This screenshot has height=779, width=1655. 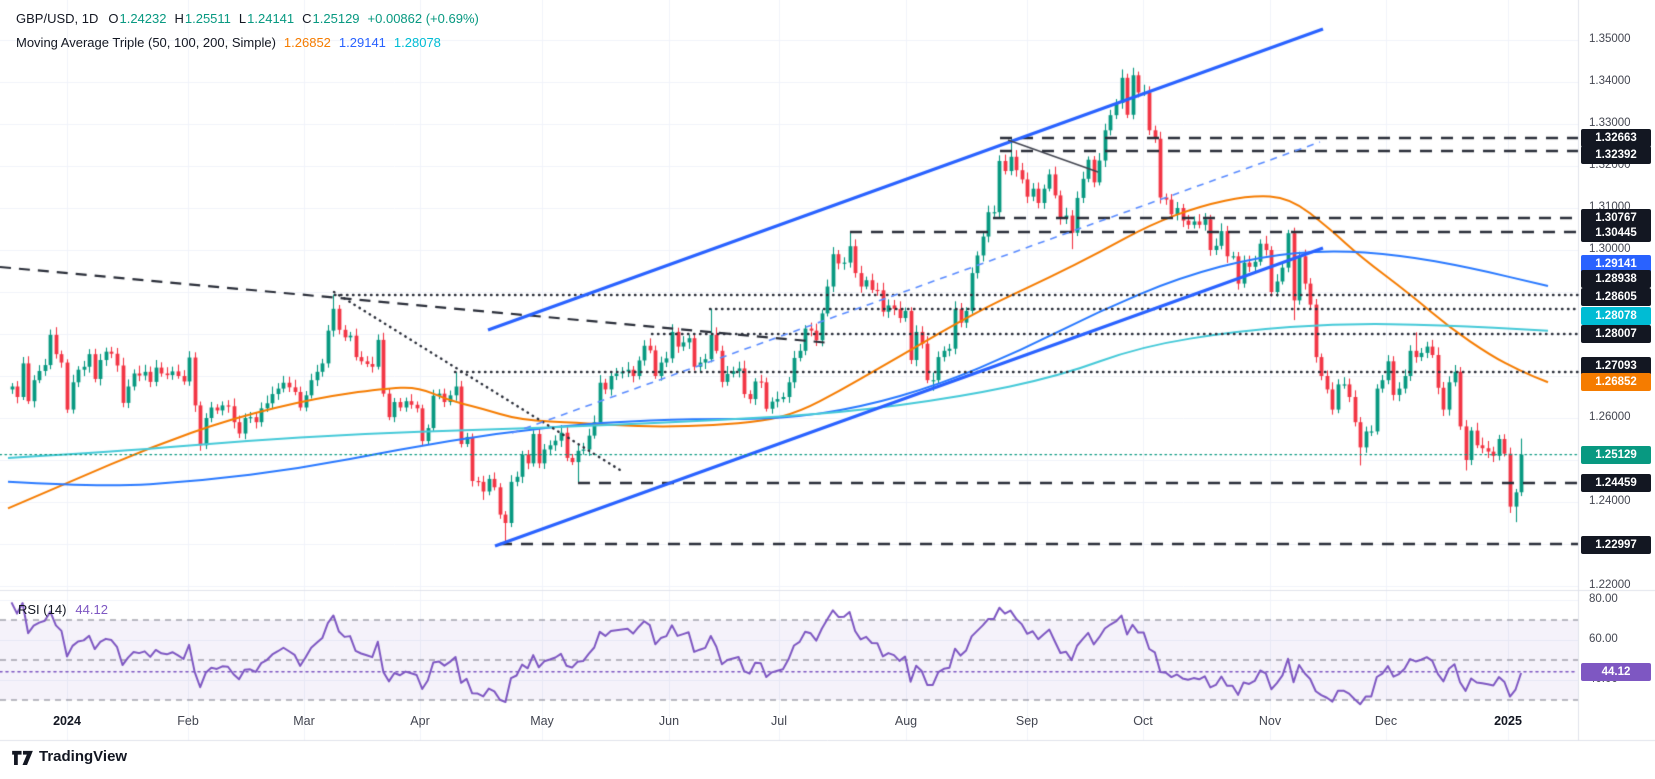 What do you see at coordinates (1616, 297) in the screenshot?
I see `price-badge-1.28605: 1.28605` at bounding box center [1616, 297].